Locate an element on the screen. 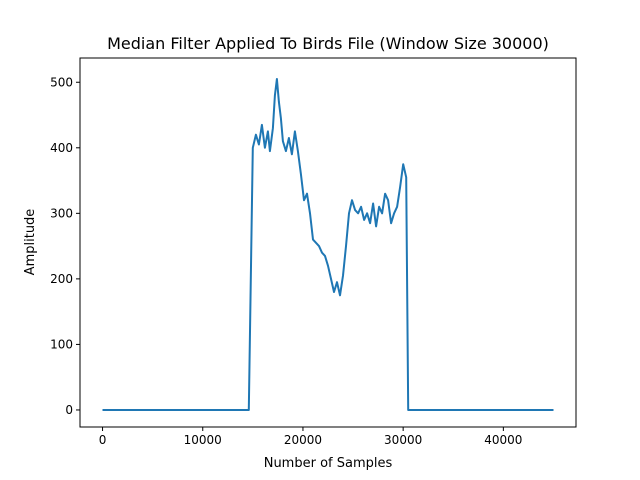 Image resolution: width=640 pixels, height=480 pixels. x-tick-label: 30000 is located at coordinates (403, 440).